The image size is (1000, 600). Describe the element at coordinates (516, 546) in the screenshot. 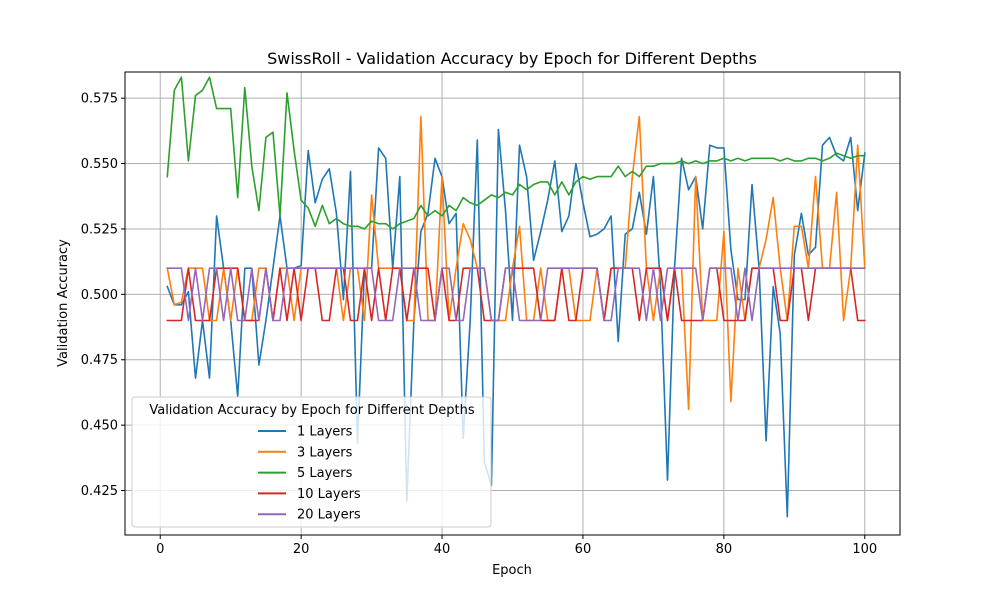

I see `x-axis: 0 20 40 60 80 100` at that location.